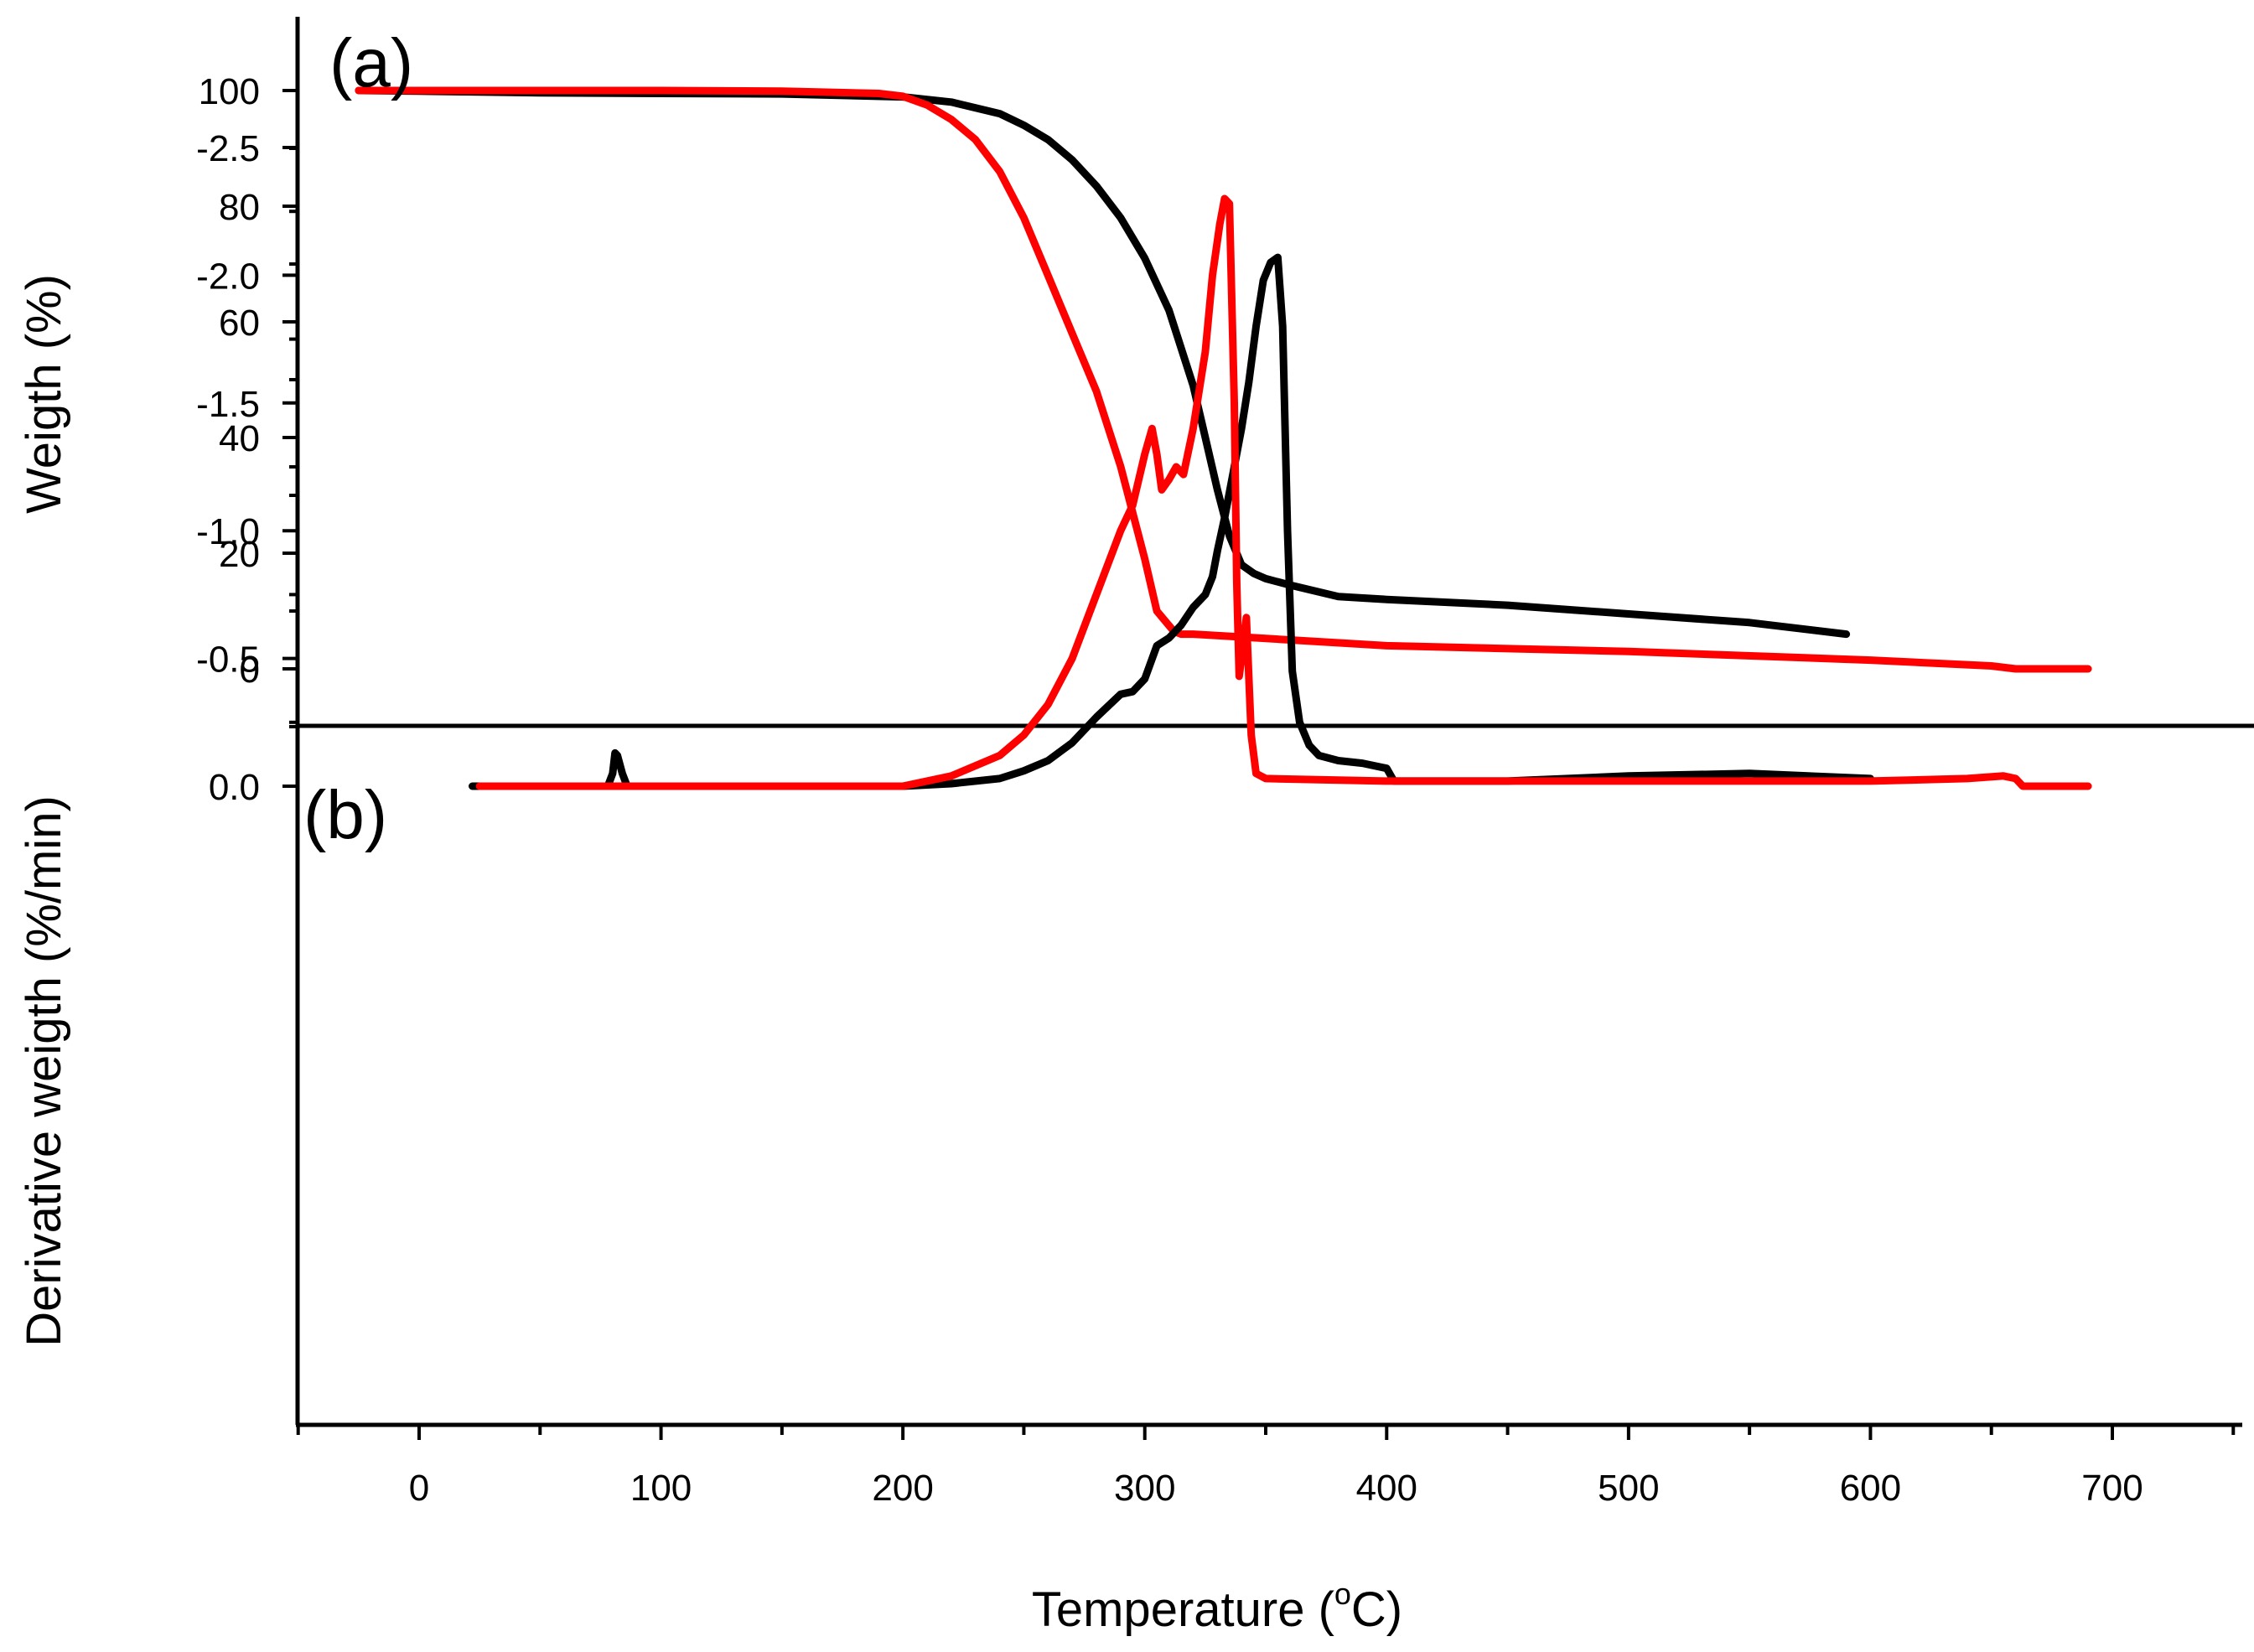  What do you see at coordinates (419, 1488) in the screenshot?
I see `x-tick-label: 0` at bounding box center [419, 1488].